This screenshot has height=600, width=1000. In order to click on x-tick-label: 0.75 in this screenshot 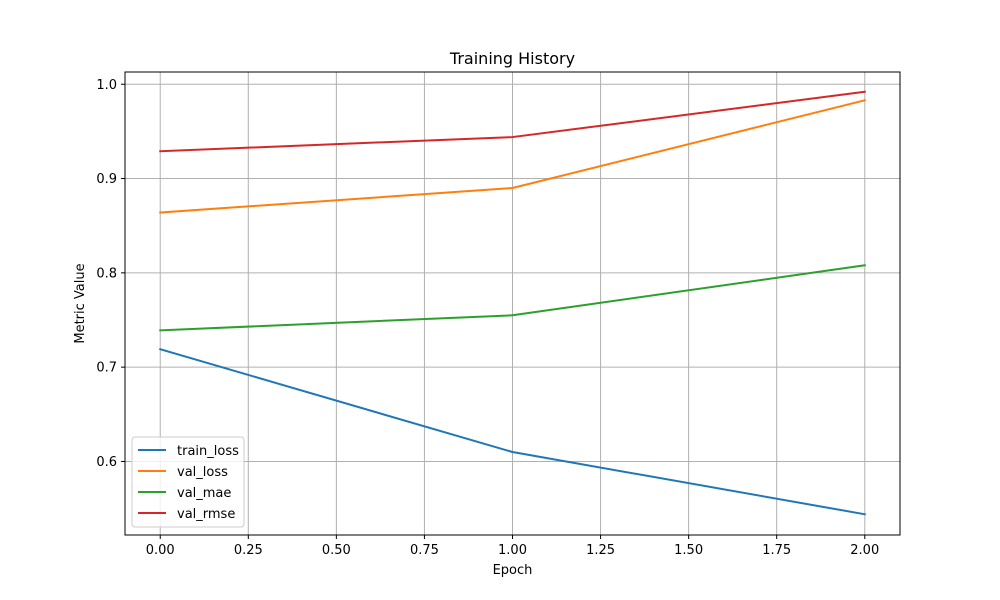, I will do `click(424, 550)`.